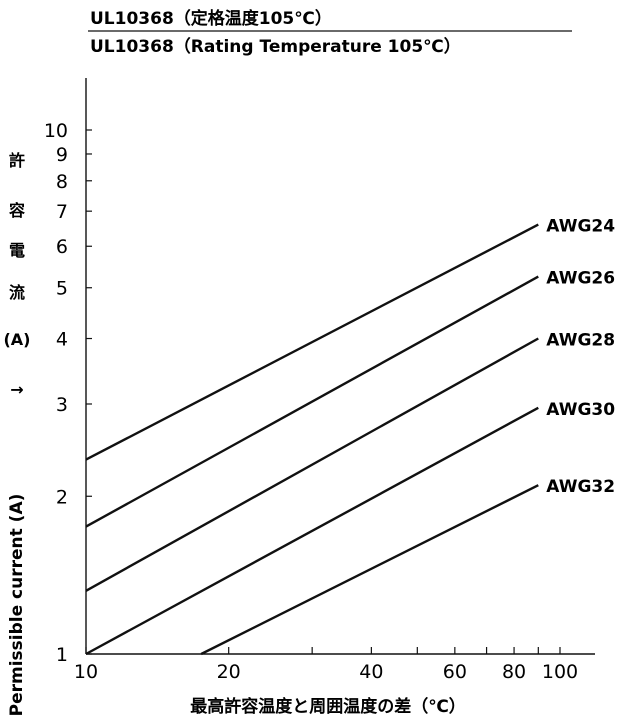 The image size is (619, 722). What do you see at coordinates (229, 672) in the screenshot?
I see `x-tick-label: 20` at bounding box center [229, 672].